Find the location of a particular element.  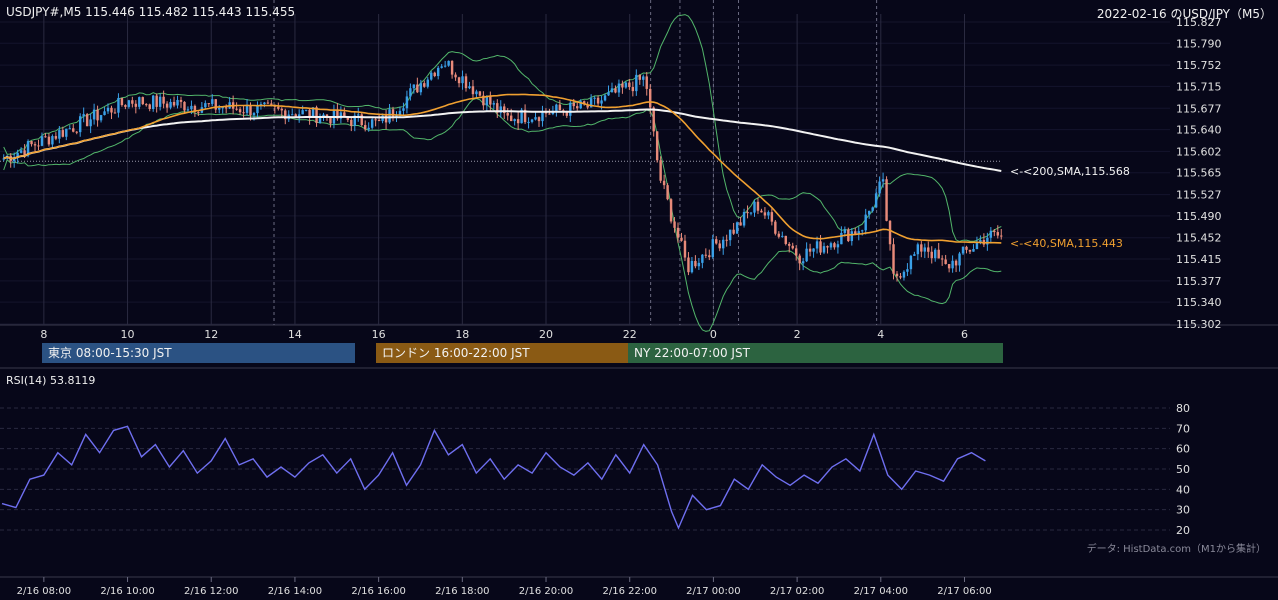

price-tick: 115.377 is located at coordinates (1199, 281).